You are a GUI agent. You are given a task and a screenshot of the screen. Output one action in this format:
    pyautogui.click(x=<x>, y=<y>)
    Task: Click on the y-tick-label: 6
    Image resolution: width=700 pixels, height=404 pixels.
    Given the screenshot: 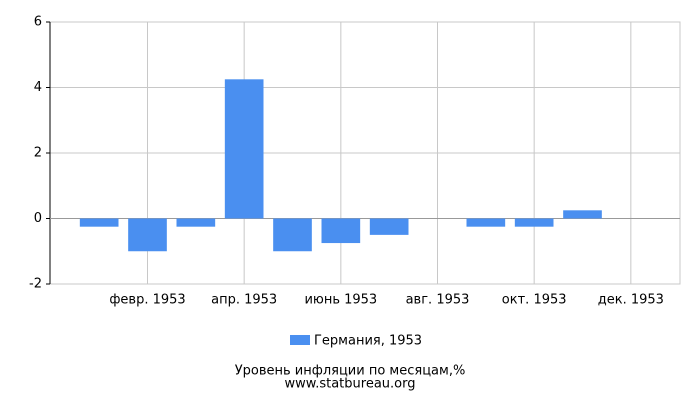 What is the action you would take?
    pyautogui.click(x=38, y=22)
    